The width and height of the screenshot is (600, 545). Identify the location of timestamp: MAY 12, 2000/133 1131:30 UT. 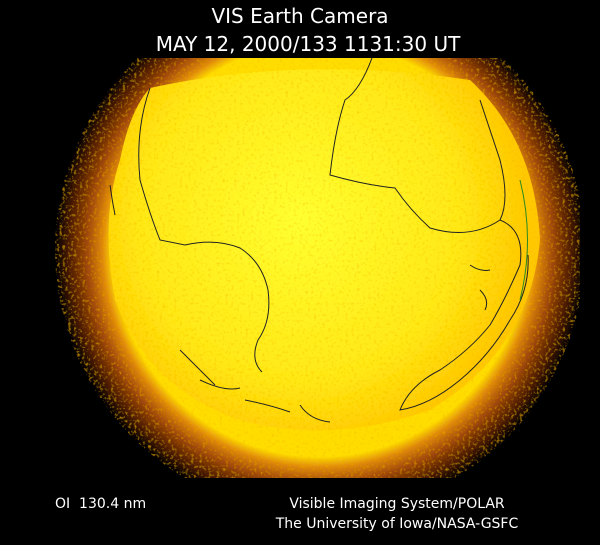
(308, 44).